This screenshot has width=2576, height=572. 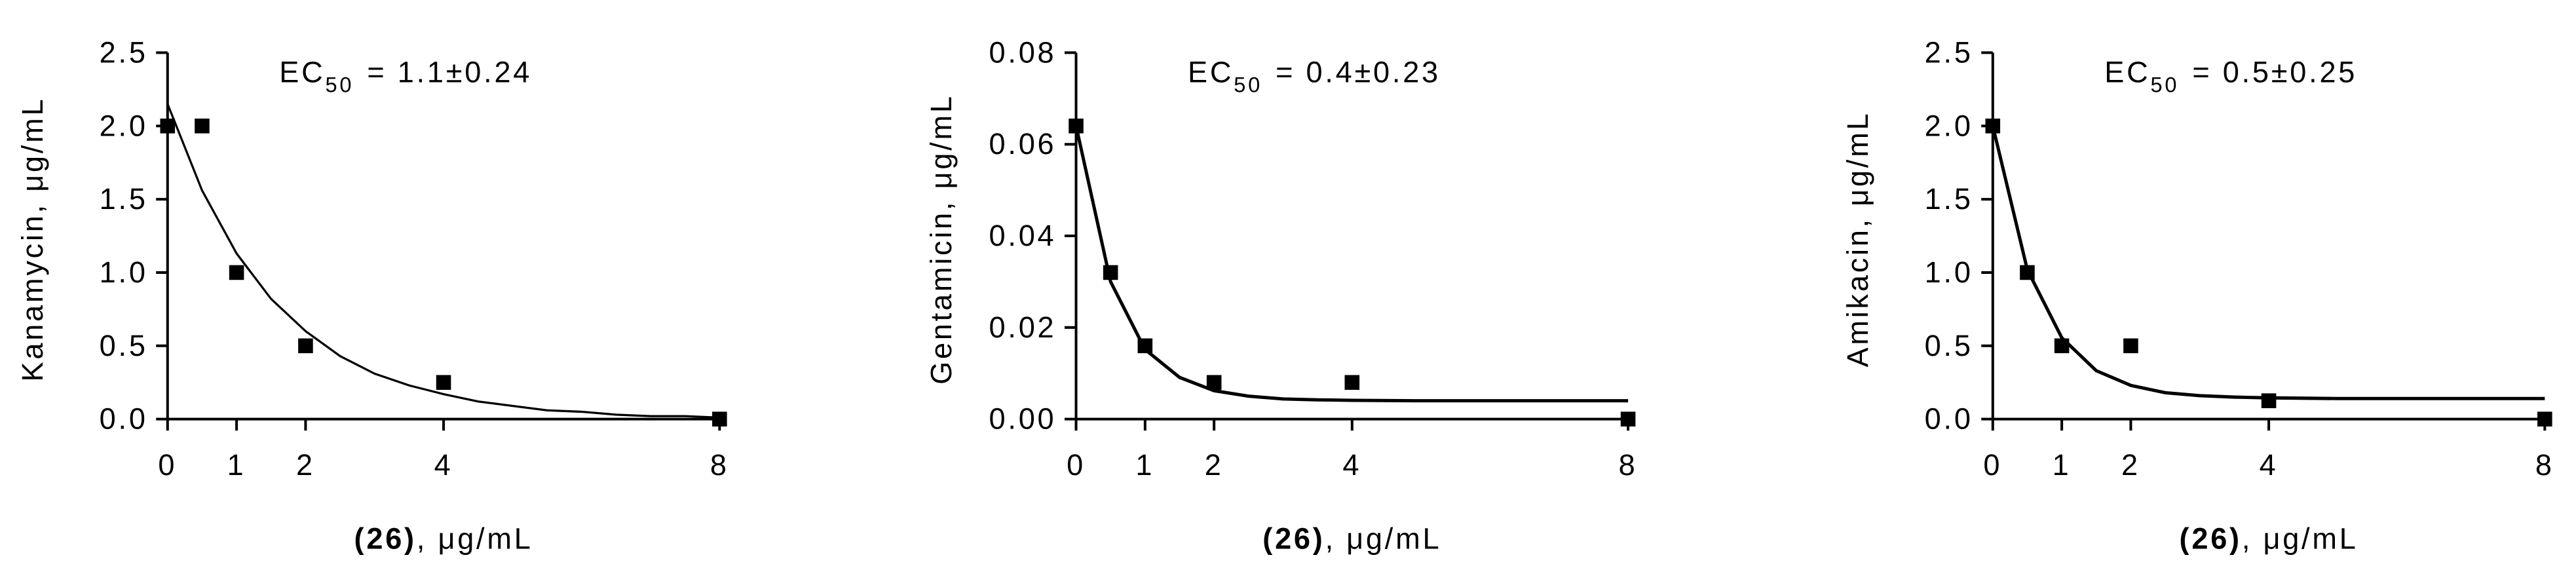 I want to click on annotation: EC50 = 0.4±0.23, so click(x=1314, y=76).